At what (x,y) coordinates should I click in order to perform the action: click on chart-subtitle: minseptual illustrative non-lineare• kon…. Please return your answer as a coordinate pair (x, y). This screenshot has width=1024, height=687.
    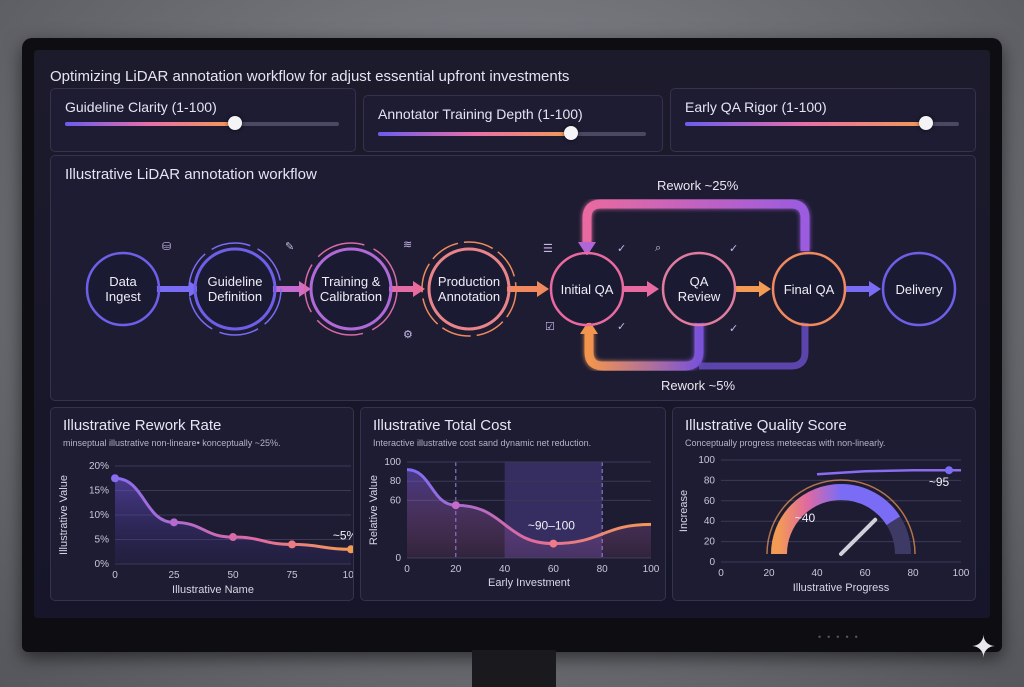
    Looking at the image, I should click on (172, 443).